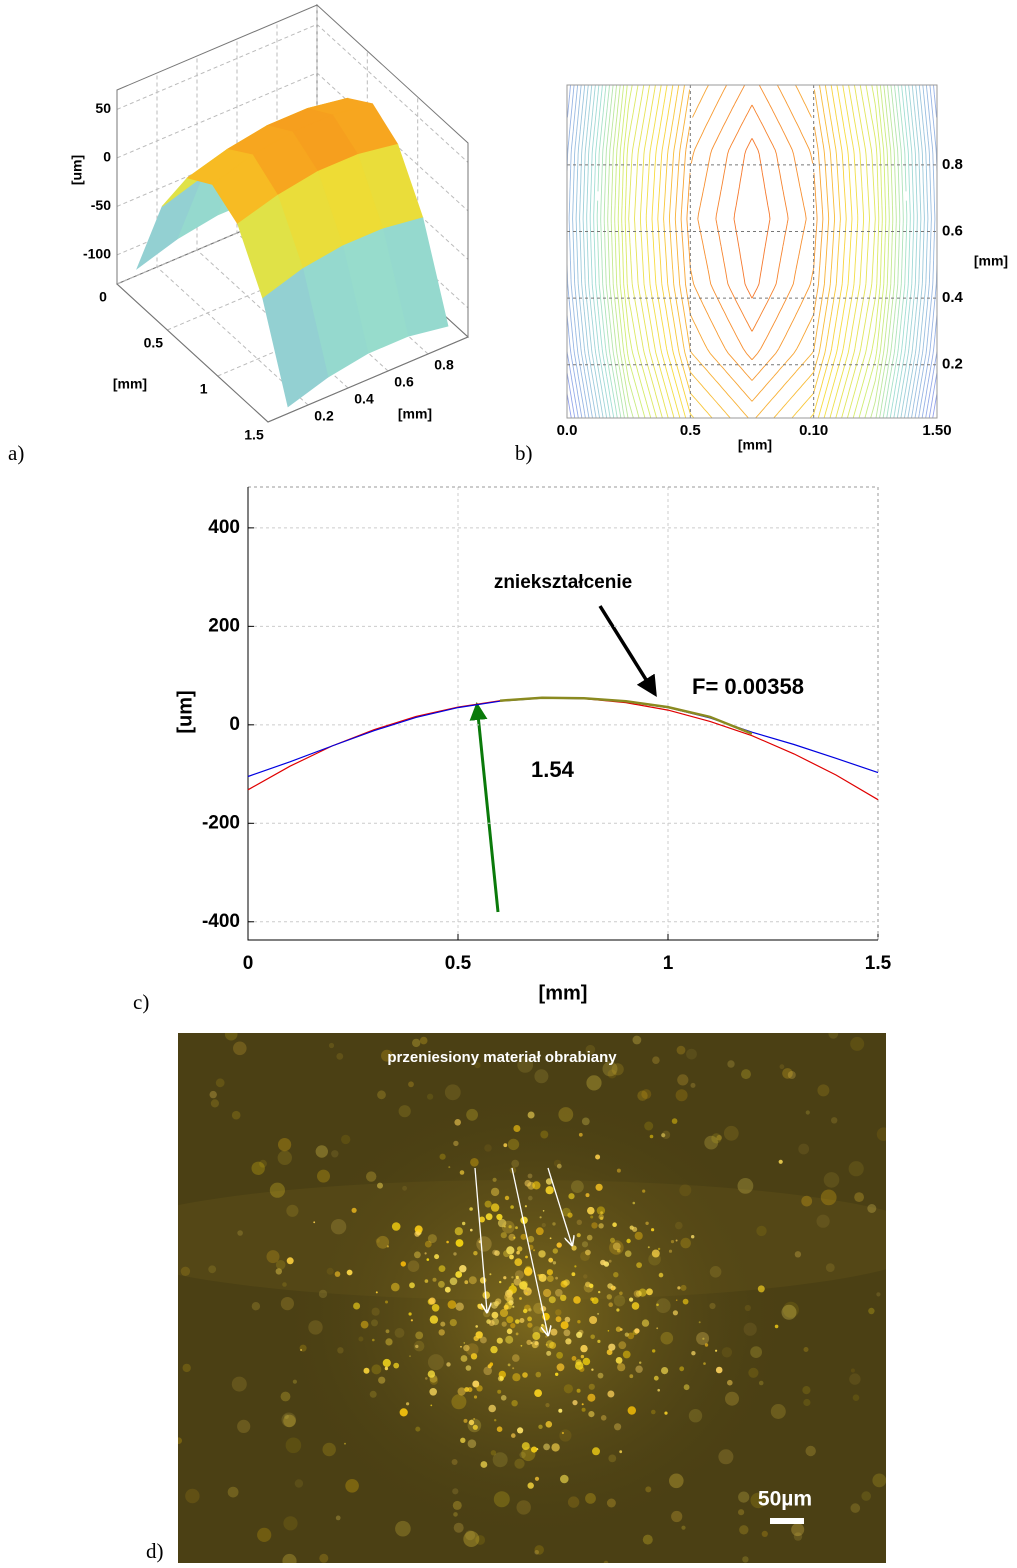 This screenshot has height=1568, width=1017. I want to click on y-tick-label: 0.2, so click(324, 416).